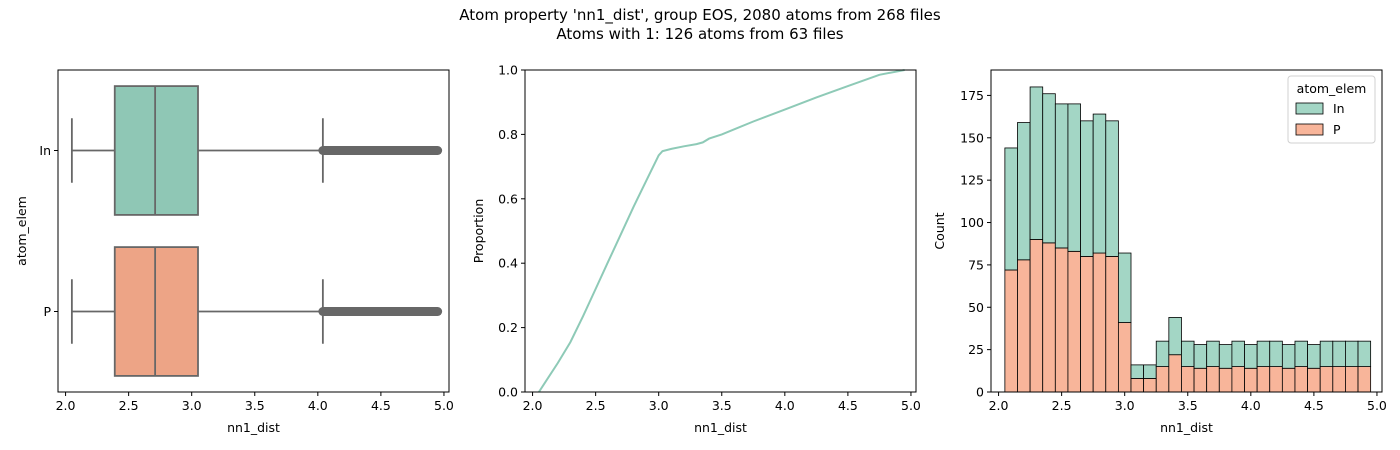  What do you see at coordinates (972, 137) in the screenshot?
I see `y-tick-label: 150` at bounding box center [972, 137].